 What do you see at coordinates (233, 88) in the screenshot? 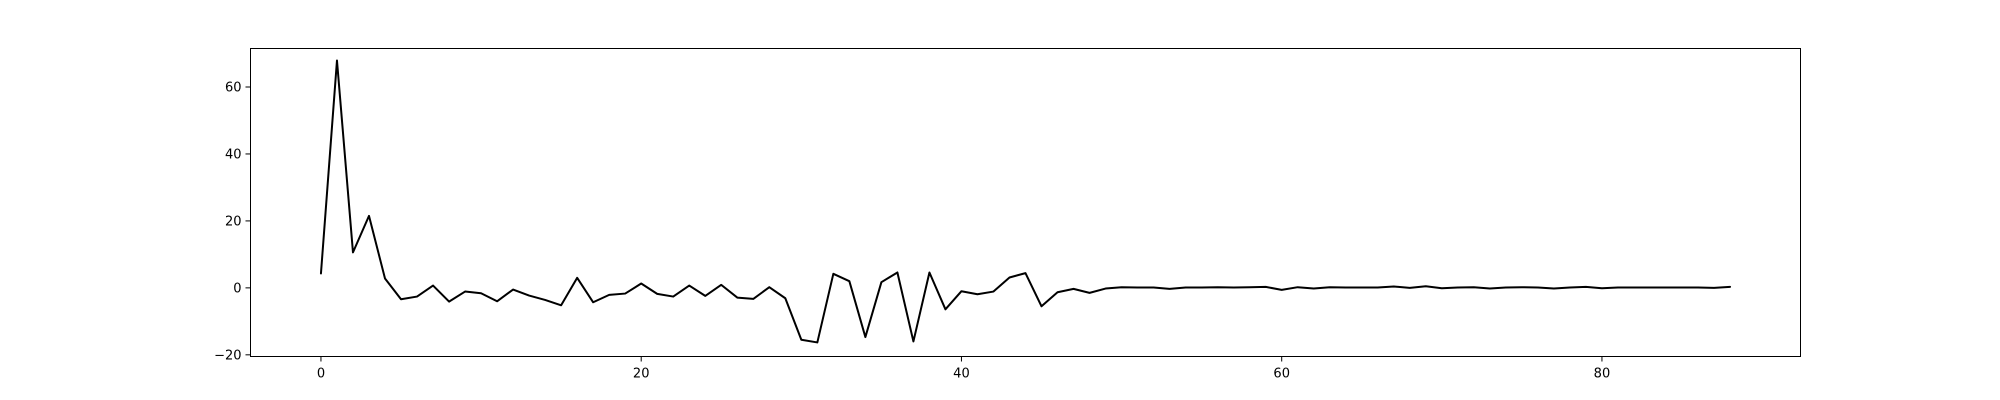
I see `y-tick-label: 60` at bounding box center [233, 88].